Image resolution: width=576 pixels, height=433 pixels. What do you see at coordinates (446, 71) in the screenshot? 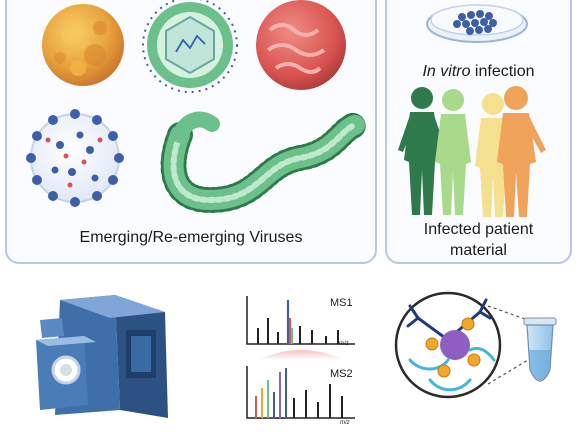
I see `invitro-italic: In vitro` at bounding box center [446, 71].